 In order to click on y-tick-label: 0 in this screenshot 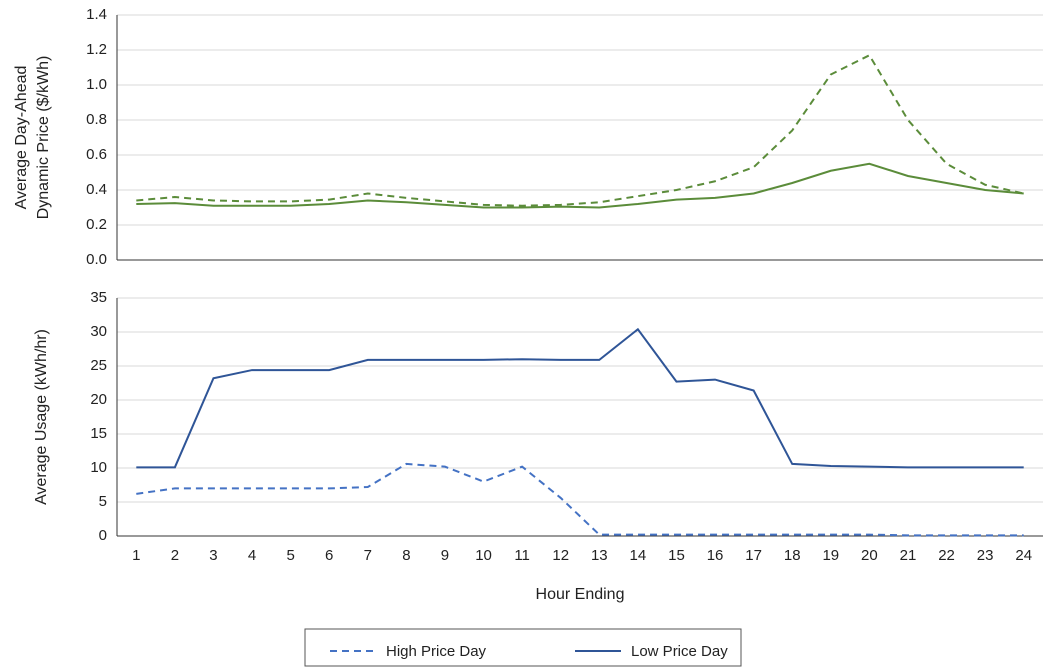, I will do `click(103, 535)`.